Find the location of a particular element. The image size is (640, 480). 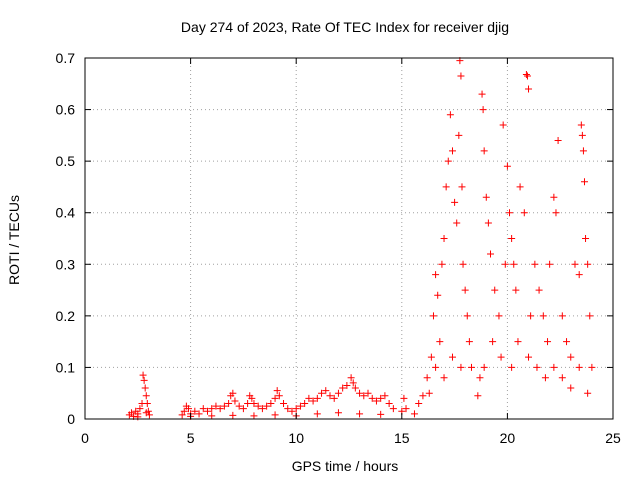

y-tick-label: 0.3 is located at coordinates (66, 264).